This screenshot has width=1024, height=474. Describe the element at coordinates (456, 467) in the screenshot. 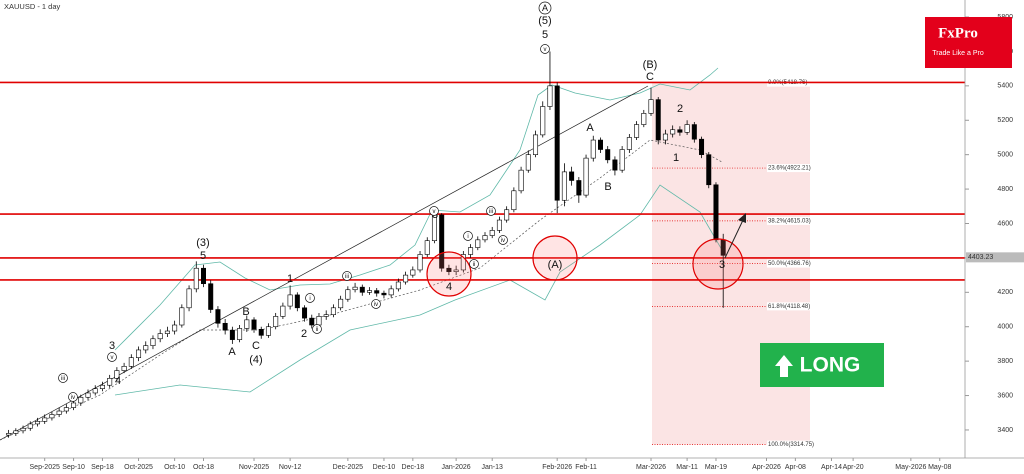

I see `x-tick-label: Jan-2026` at that location.